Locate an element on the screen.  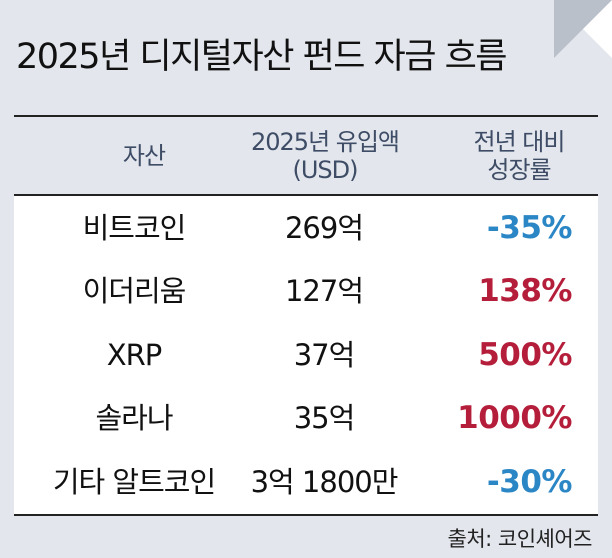
header-growth-line2: 성장률 is located at coordinates (519, 169).